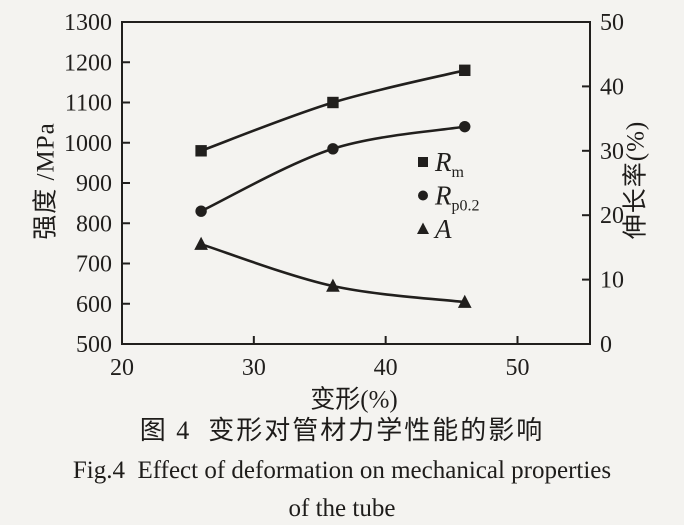 Image resolution: width=684 pixels, height=525 pixels. I want to click on x-tick-label: 30, so click(254, 368).